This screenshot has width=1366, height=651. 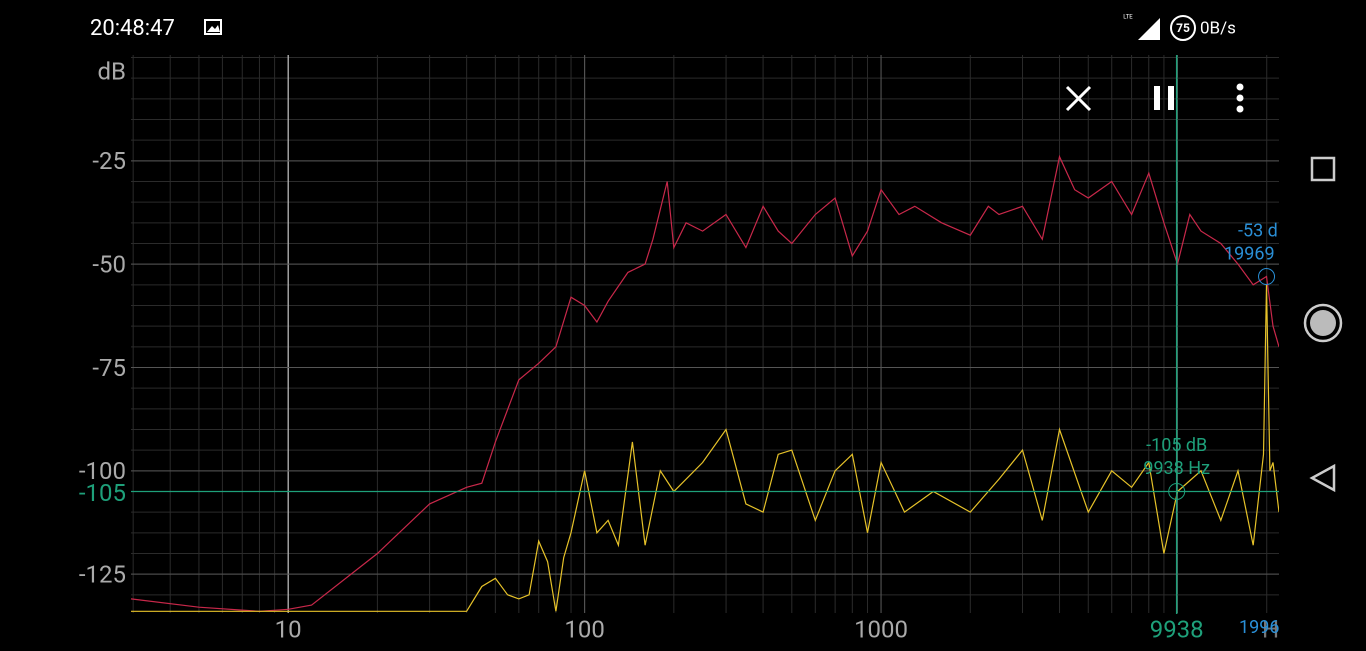 I want to click on peak-db-label: -53 dB, so click(x=1263, y=230).